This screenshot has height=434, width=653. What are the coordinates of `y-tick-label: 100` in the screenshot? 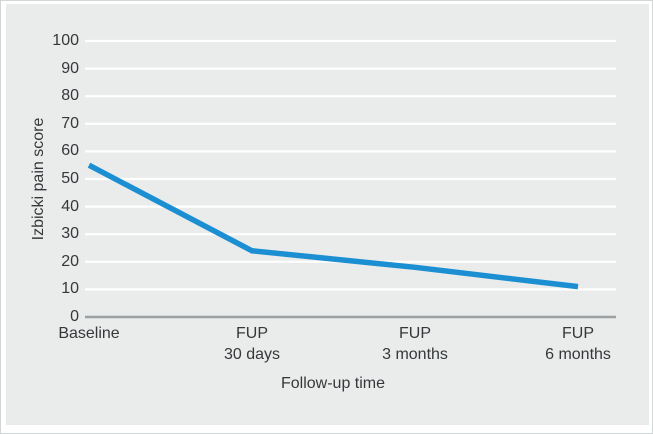 It's located at (65, 40).